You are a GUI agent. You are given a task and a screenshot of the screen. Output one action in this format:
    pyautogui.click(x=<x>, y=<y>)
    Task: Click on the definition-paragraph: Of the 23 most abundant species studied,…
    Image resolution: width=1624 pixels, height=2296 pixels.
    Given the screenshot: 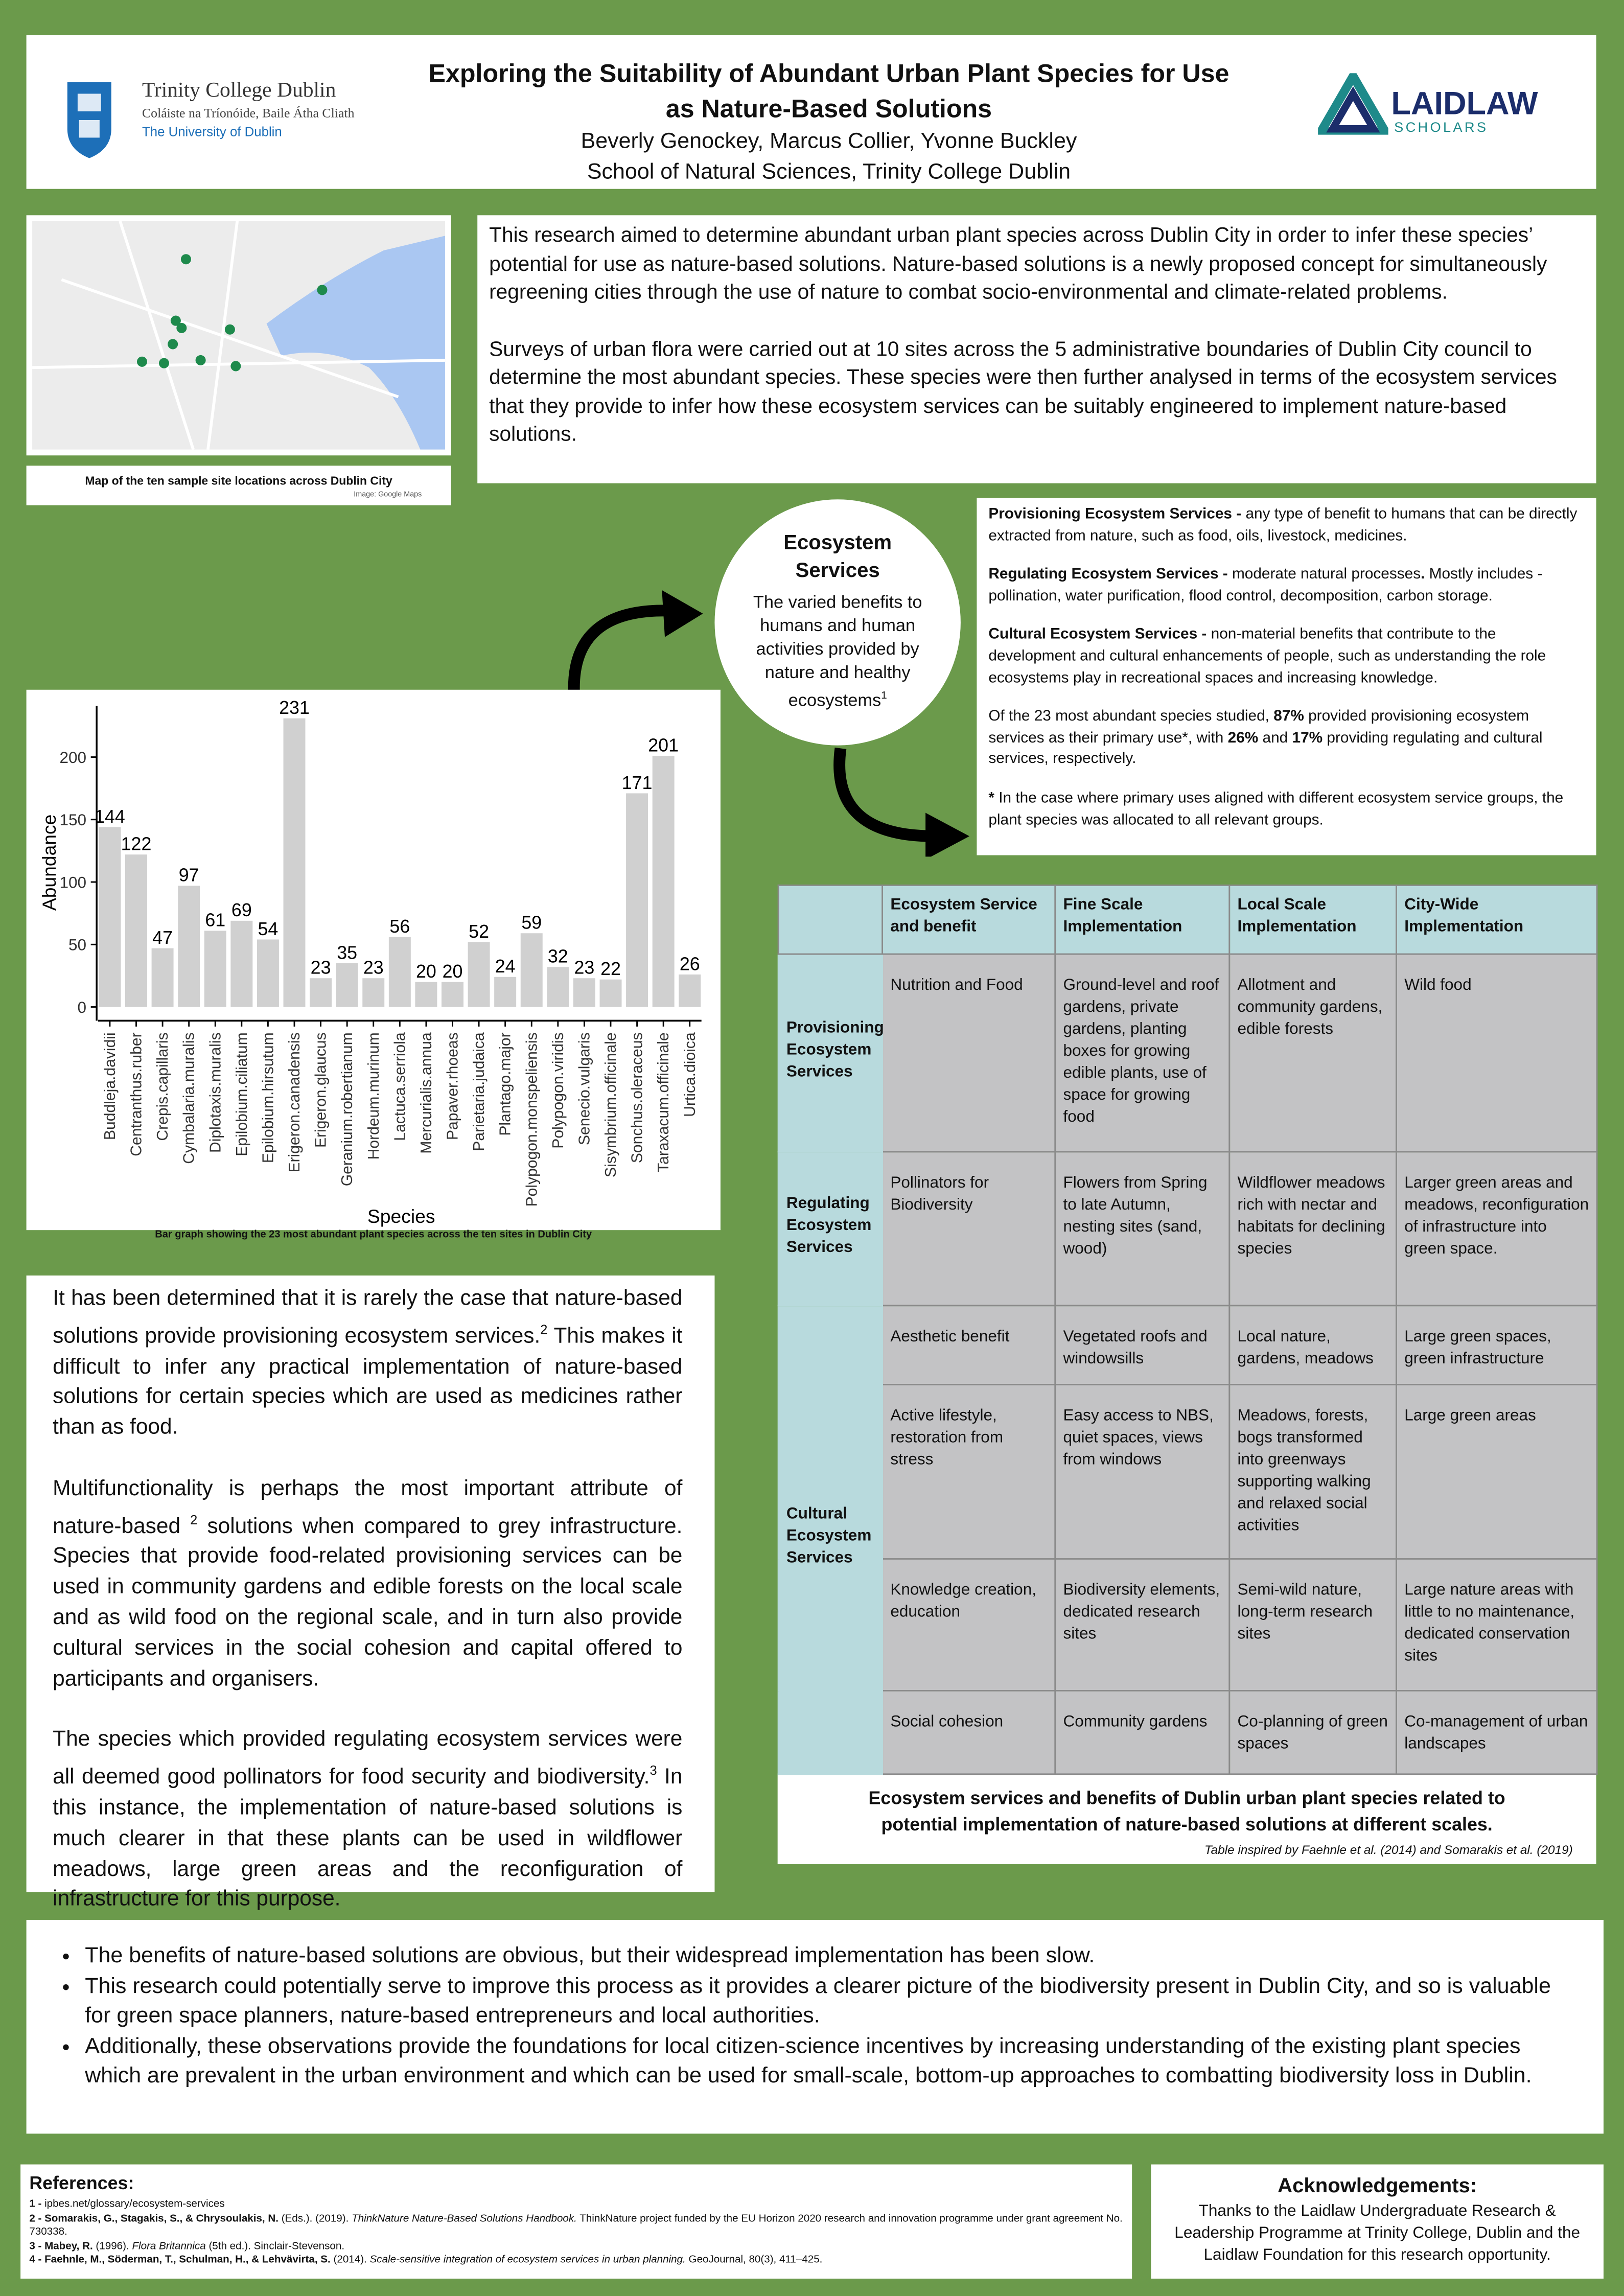 What is the action you would take?
    pyautogui.click(x=1286, y=740)
    